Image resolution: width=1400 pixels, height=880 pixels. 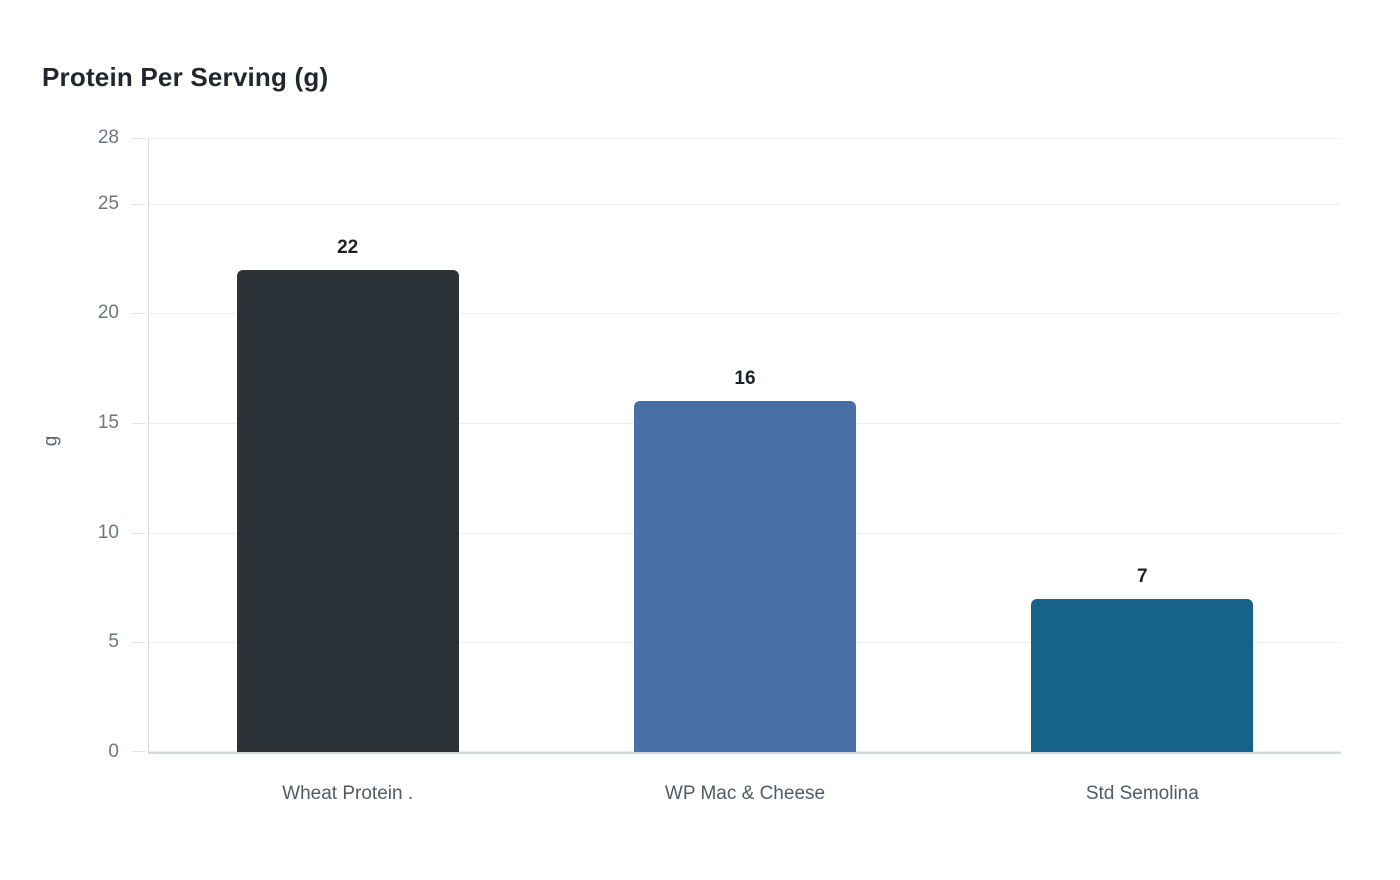 I want to click on y-tick-label: 25, so click(x=108, y=203).